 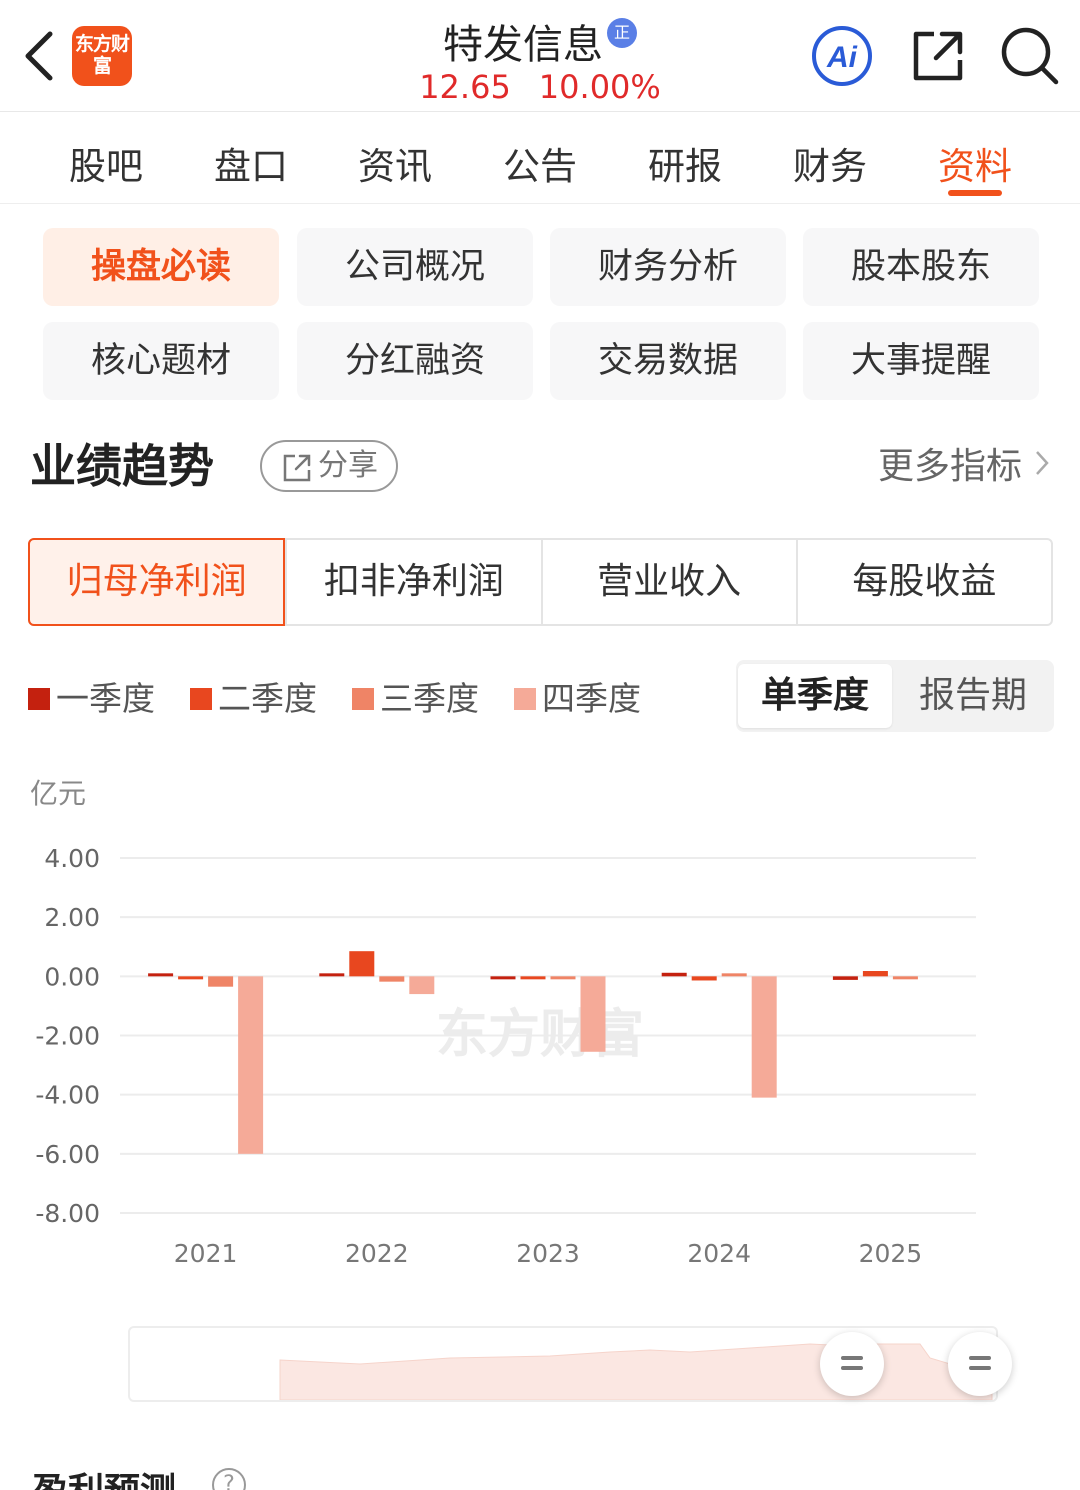 What do you see at coordinates (415, 361) in the screenshot?
I see `subnav-dividends-financing: 分红融资` at bounding box center [415, 361].